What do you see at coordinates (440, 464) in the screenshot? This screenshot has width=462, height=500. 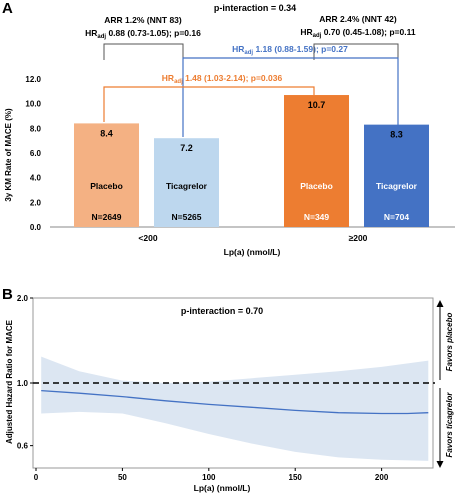 I see `favors-ticagrelor-arrowhead` at bounding box center [440, 464].